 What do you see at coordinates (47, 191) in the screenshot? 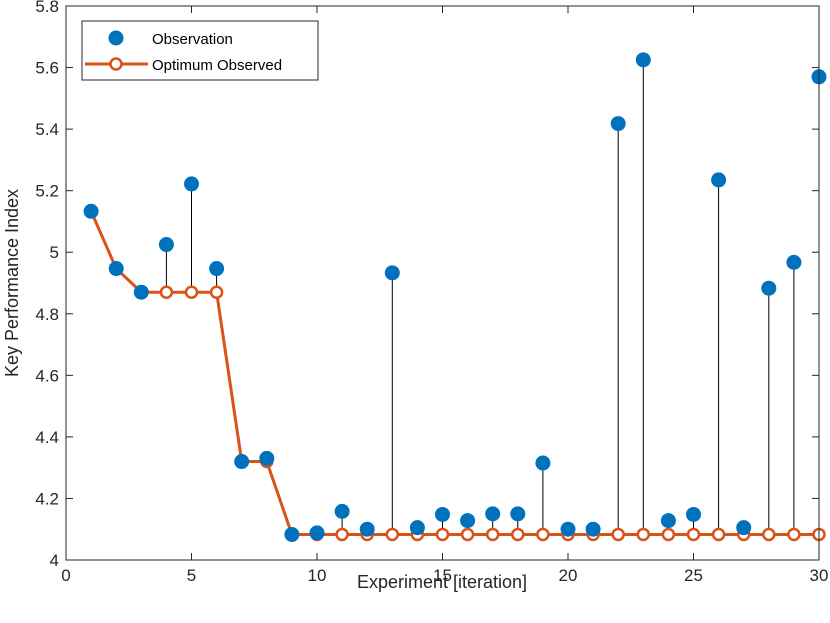
I see `y-tick-label: 5.2` at bounding box center [47, 191].